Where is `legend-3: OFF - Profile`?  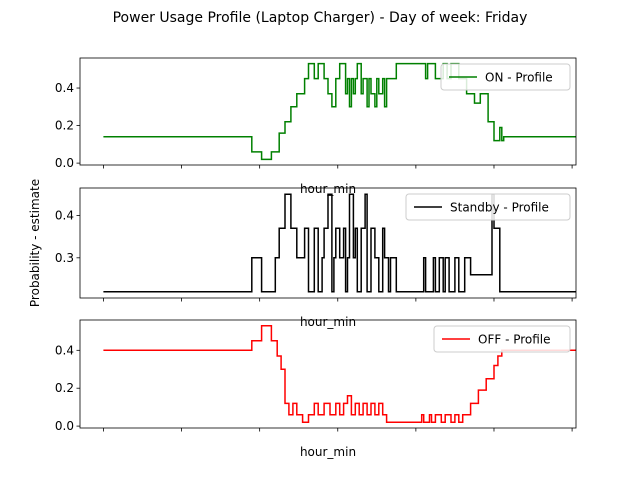
legend-3: OFF - Profile is located at coordinates (502, 339).